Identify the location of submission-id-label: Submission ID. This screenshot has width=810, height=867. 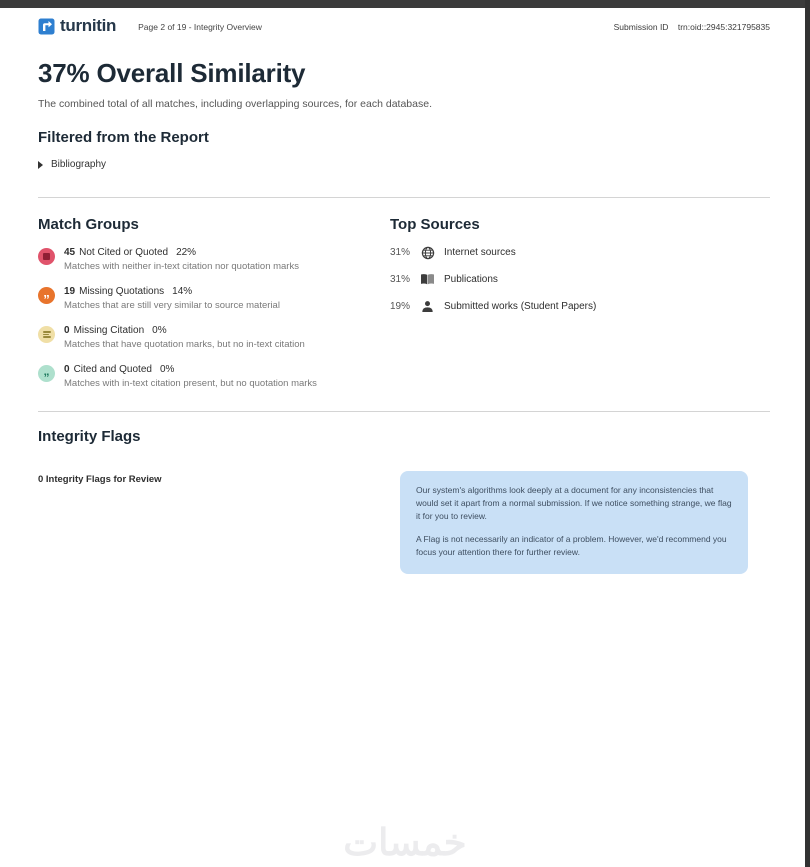
(641, 27).